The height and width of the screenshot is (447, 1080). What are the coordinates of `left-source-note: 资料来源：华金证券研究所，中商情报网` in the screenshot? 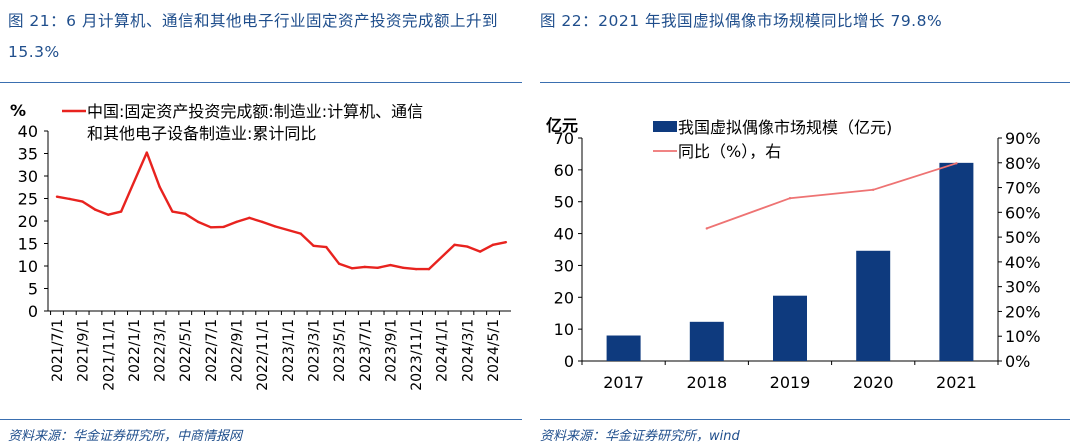 It's located at (125, 436).